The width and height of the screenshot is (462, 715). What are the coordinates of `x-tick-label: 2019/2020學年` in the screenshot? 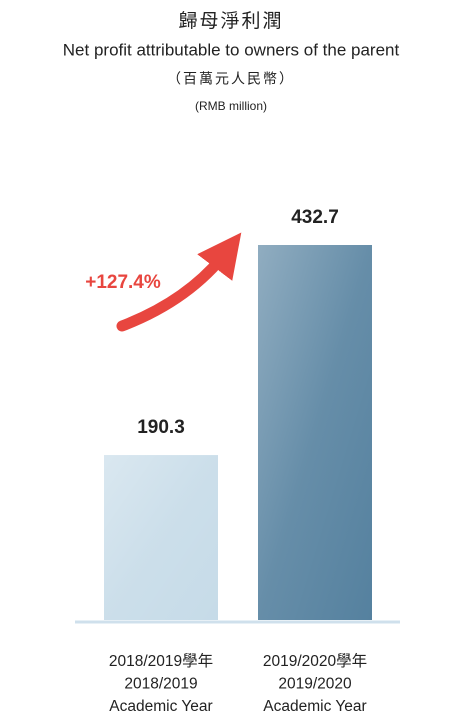 It's located at (315, 660).